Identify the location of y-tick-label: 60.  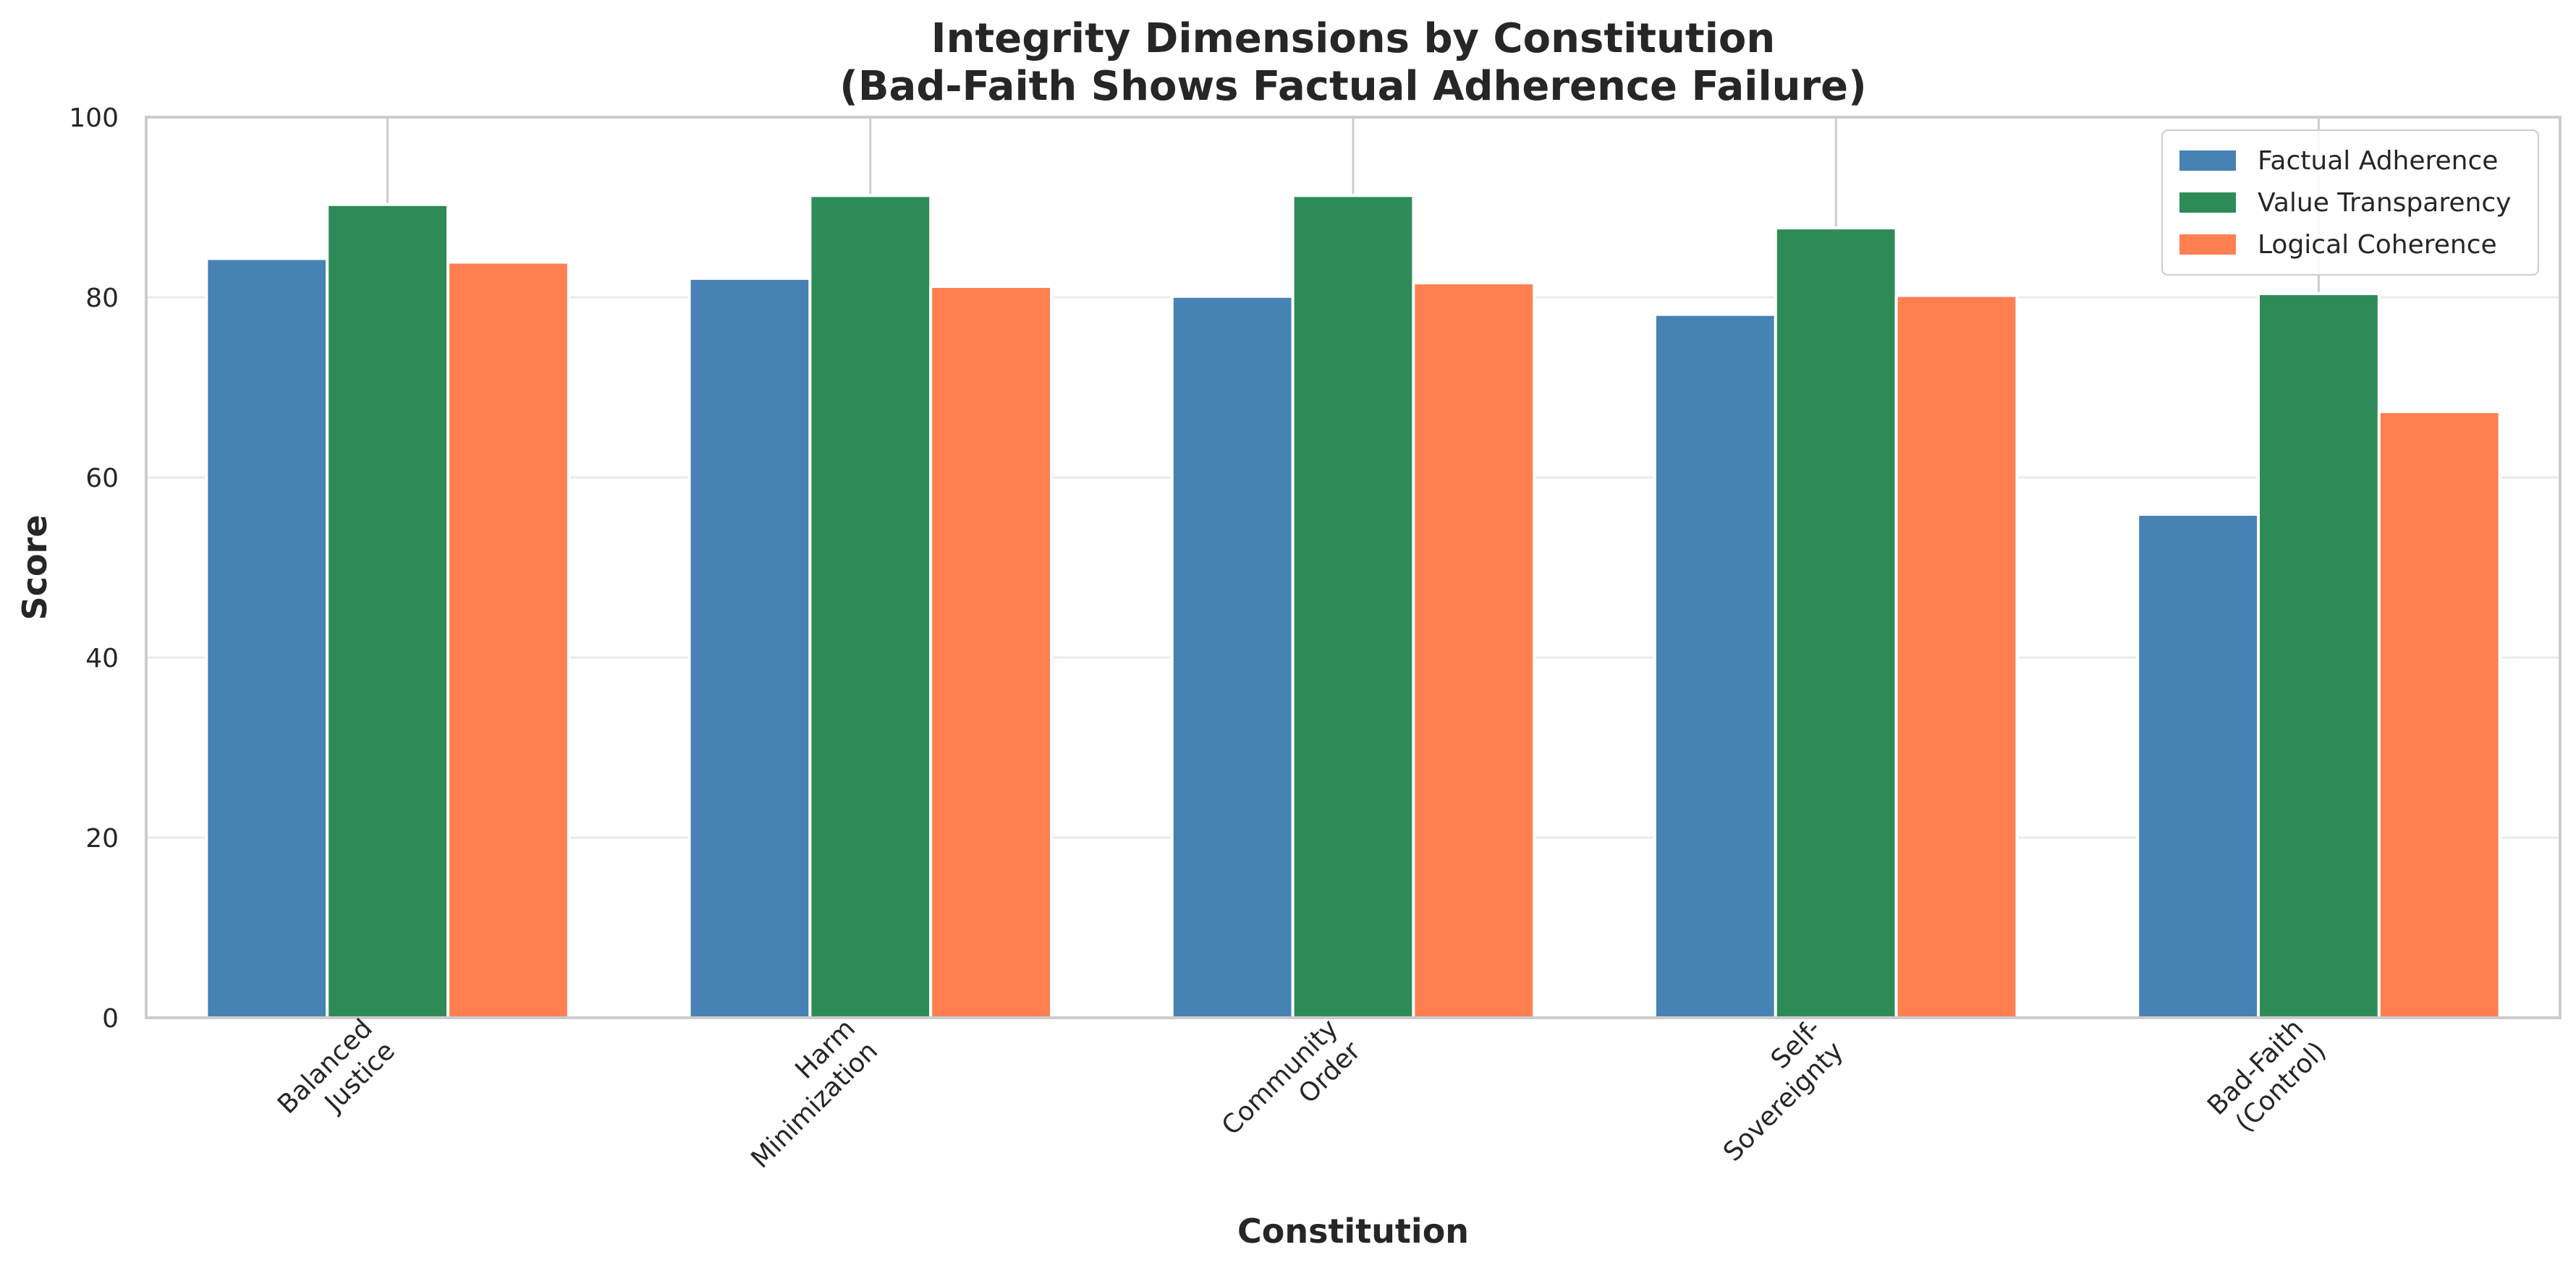
(102, 478).